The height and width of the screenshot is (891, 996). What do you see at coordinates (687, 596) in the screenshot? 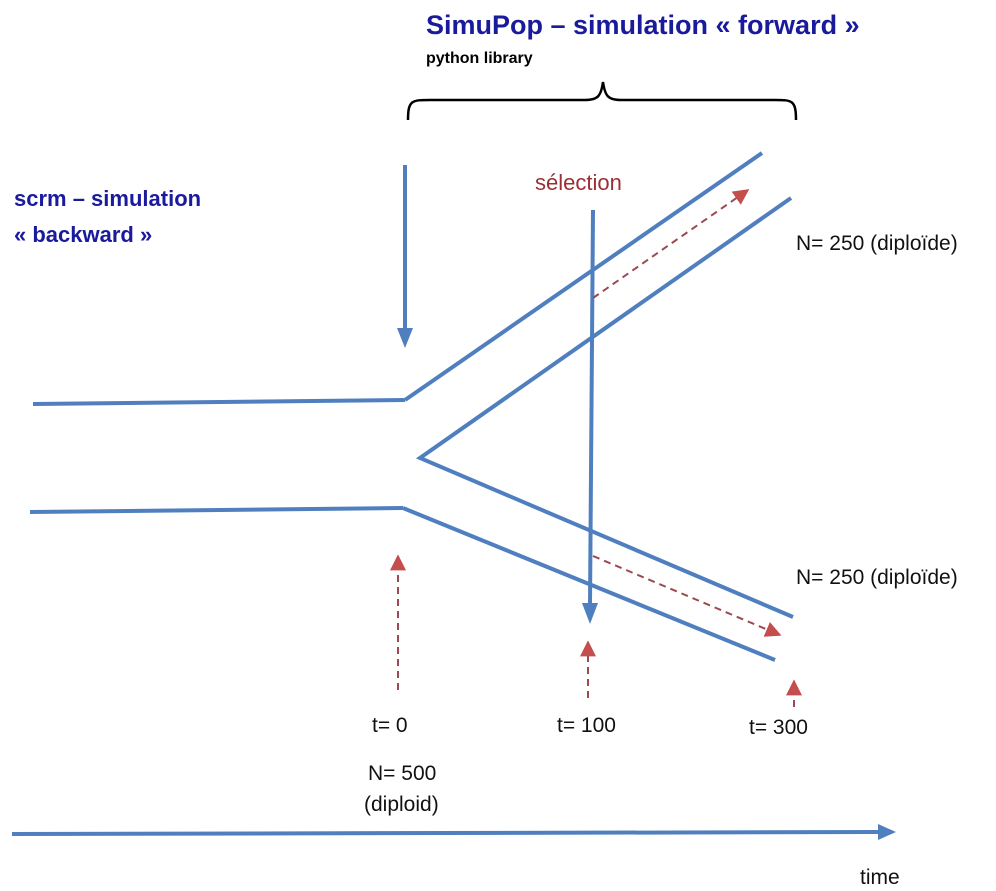
I see `lower-population-dashed-arrow` at bounding box center [687, 596].